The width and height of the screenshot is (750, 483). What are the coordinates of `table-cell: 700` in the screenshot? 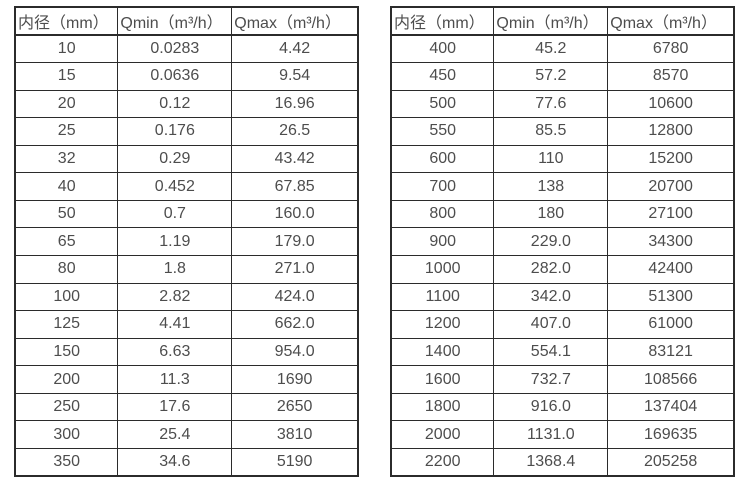 It's located at (442, 186).